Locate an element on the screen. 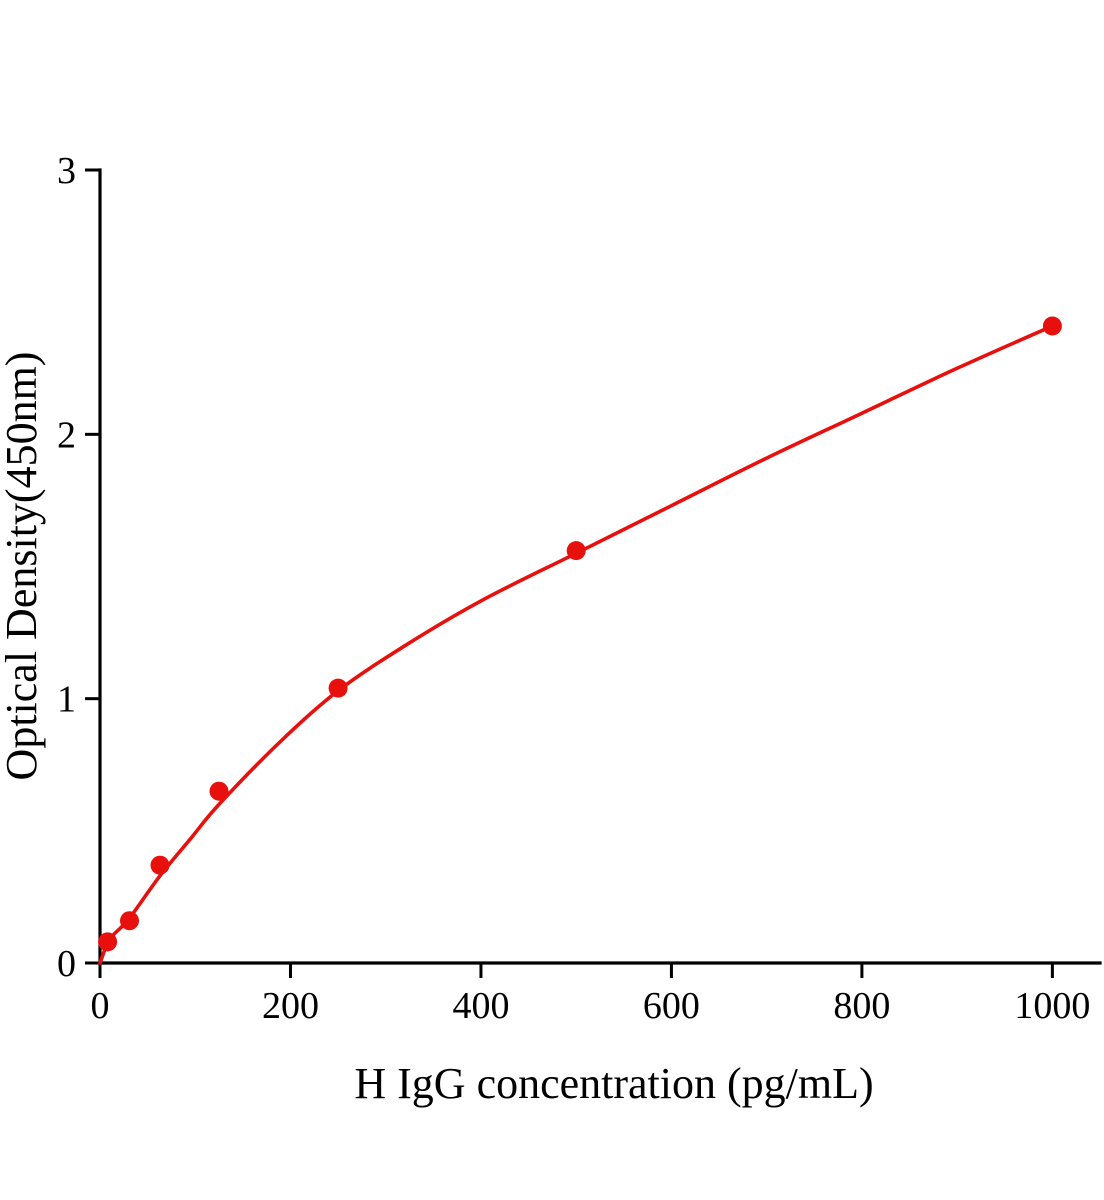 Image resolution: width=1104 pixels, height=1200 pixels. y-axis-title: Optical Density(450nm) is located at coordinates (23, 566).